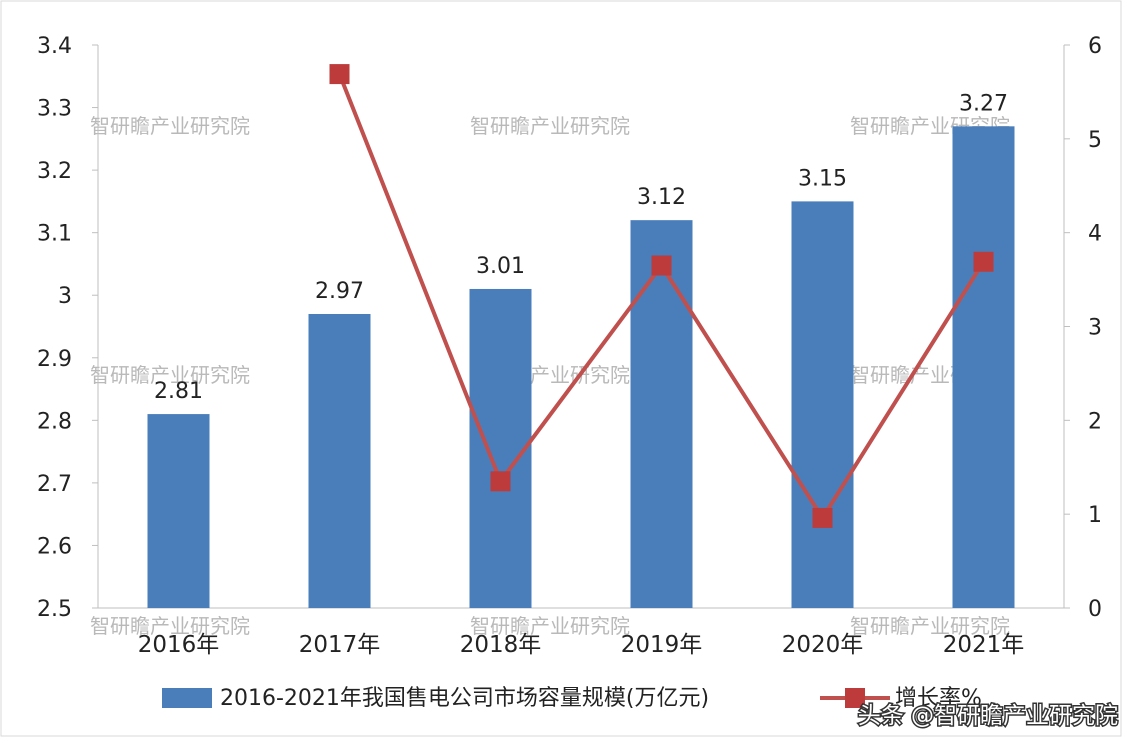 The width and height of the screenshot is (1138, 750). Describe the element at coordinates (178, 511) in the screenshot. I see `bar-2016年` at that location.